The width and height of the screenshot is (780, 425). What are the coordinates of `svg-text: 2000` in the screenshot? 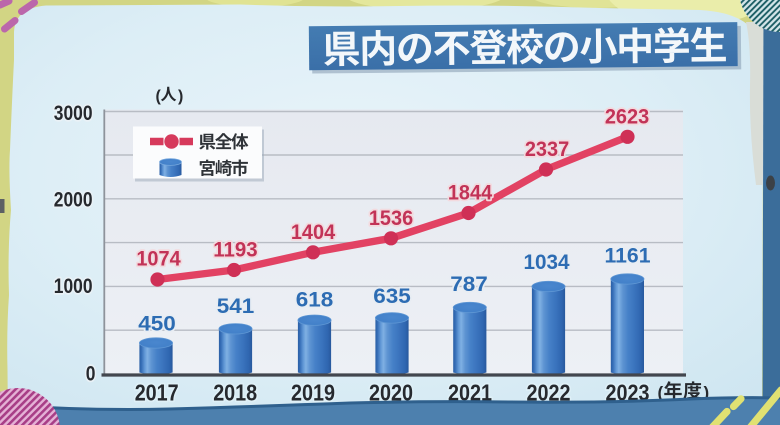 It's located at (73, 200).